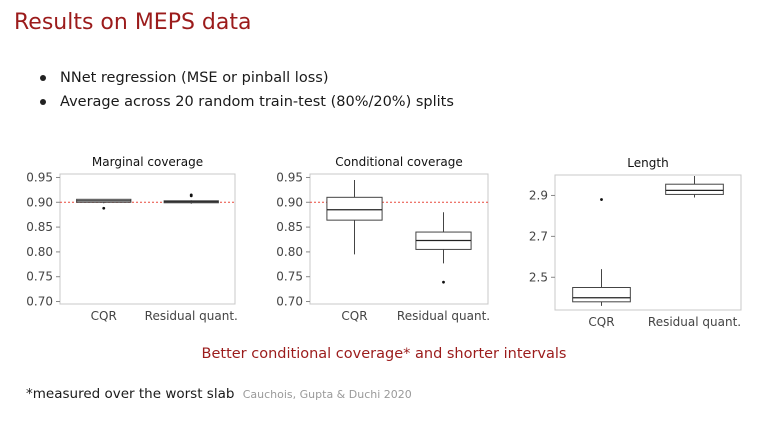 This screenshot has width=768, height=432. Describe the element at coordinates (194, 78) in the screenshot. I see `bullet-text: NNet regression (MSE or pinball loss)` at that location.